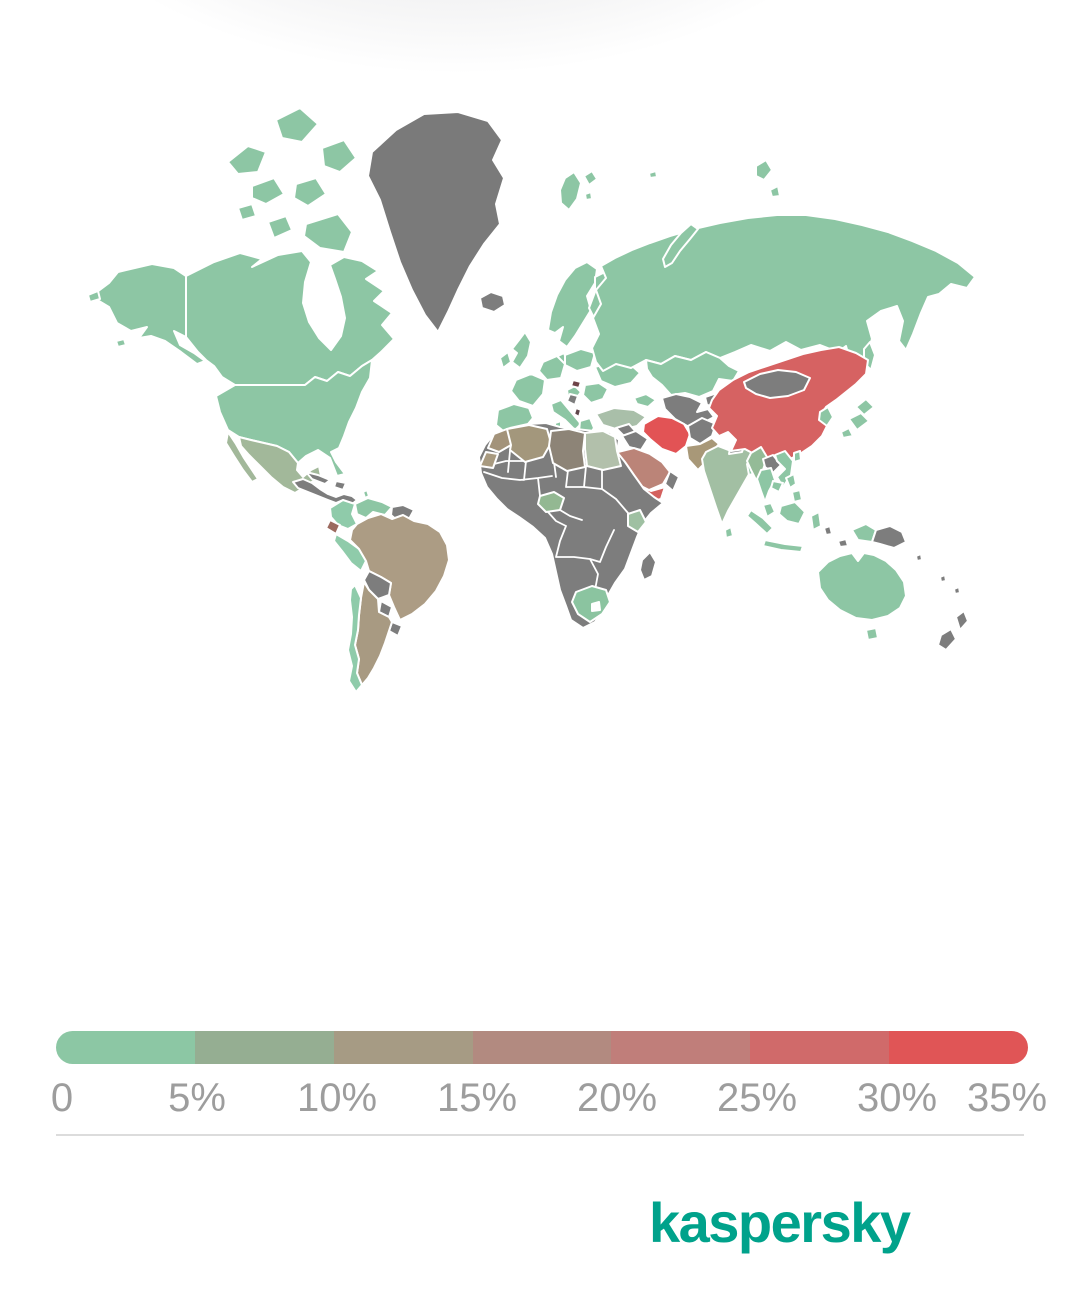  Describe the element at coordinates (648, 566) in the screenshot. I see `country-madagascar` at that location.